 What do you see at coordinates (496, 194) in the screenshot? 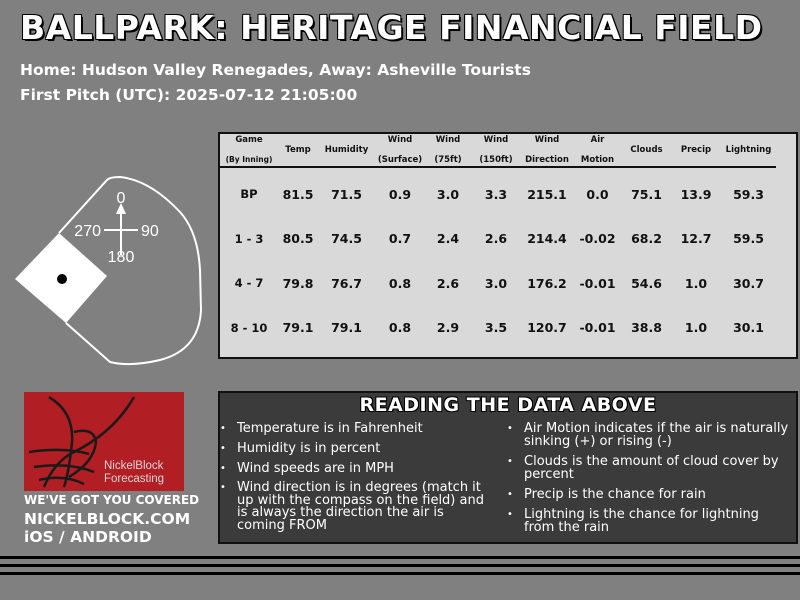
I see `table-cell: 3.3` at bounding box center [496, 194].